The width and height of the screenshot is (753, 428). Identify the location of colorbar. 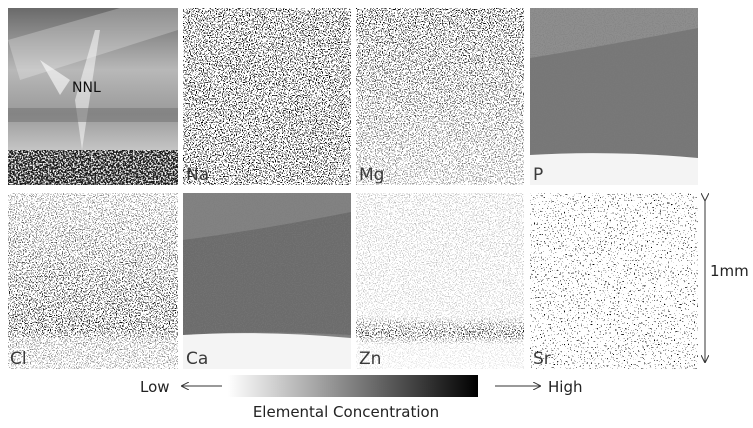
(353, 386).